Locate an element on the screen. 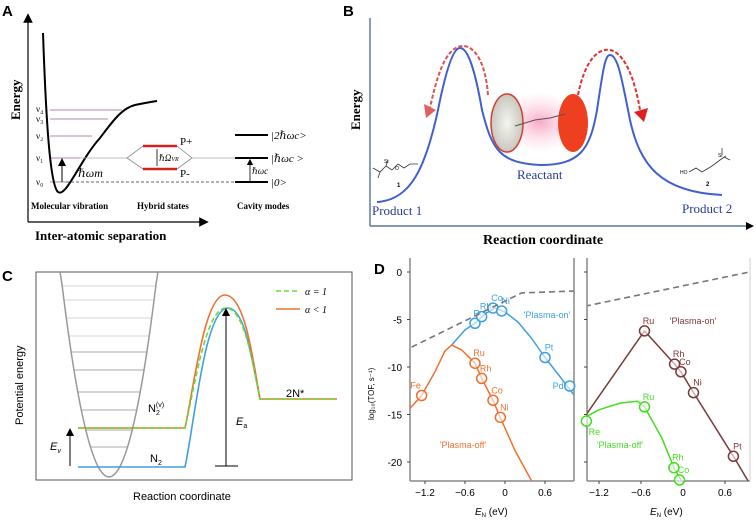  data-point-pd is located at coordinates (569, 386).